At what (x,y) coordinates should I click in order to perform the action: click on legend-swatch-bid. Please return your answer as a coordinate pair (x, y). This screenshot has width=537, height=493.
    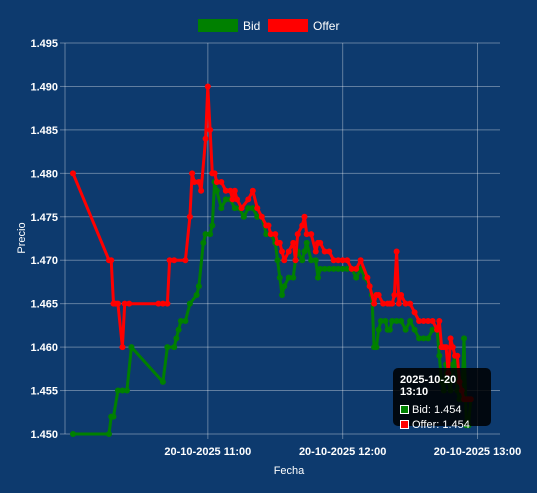
    Looking at the image, I should click on (218, 25).